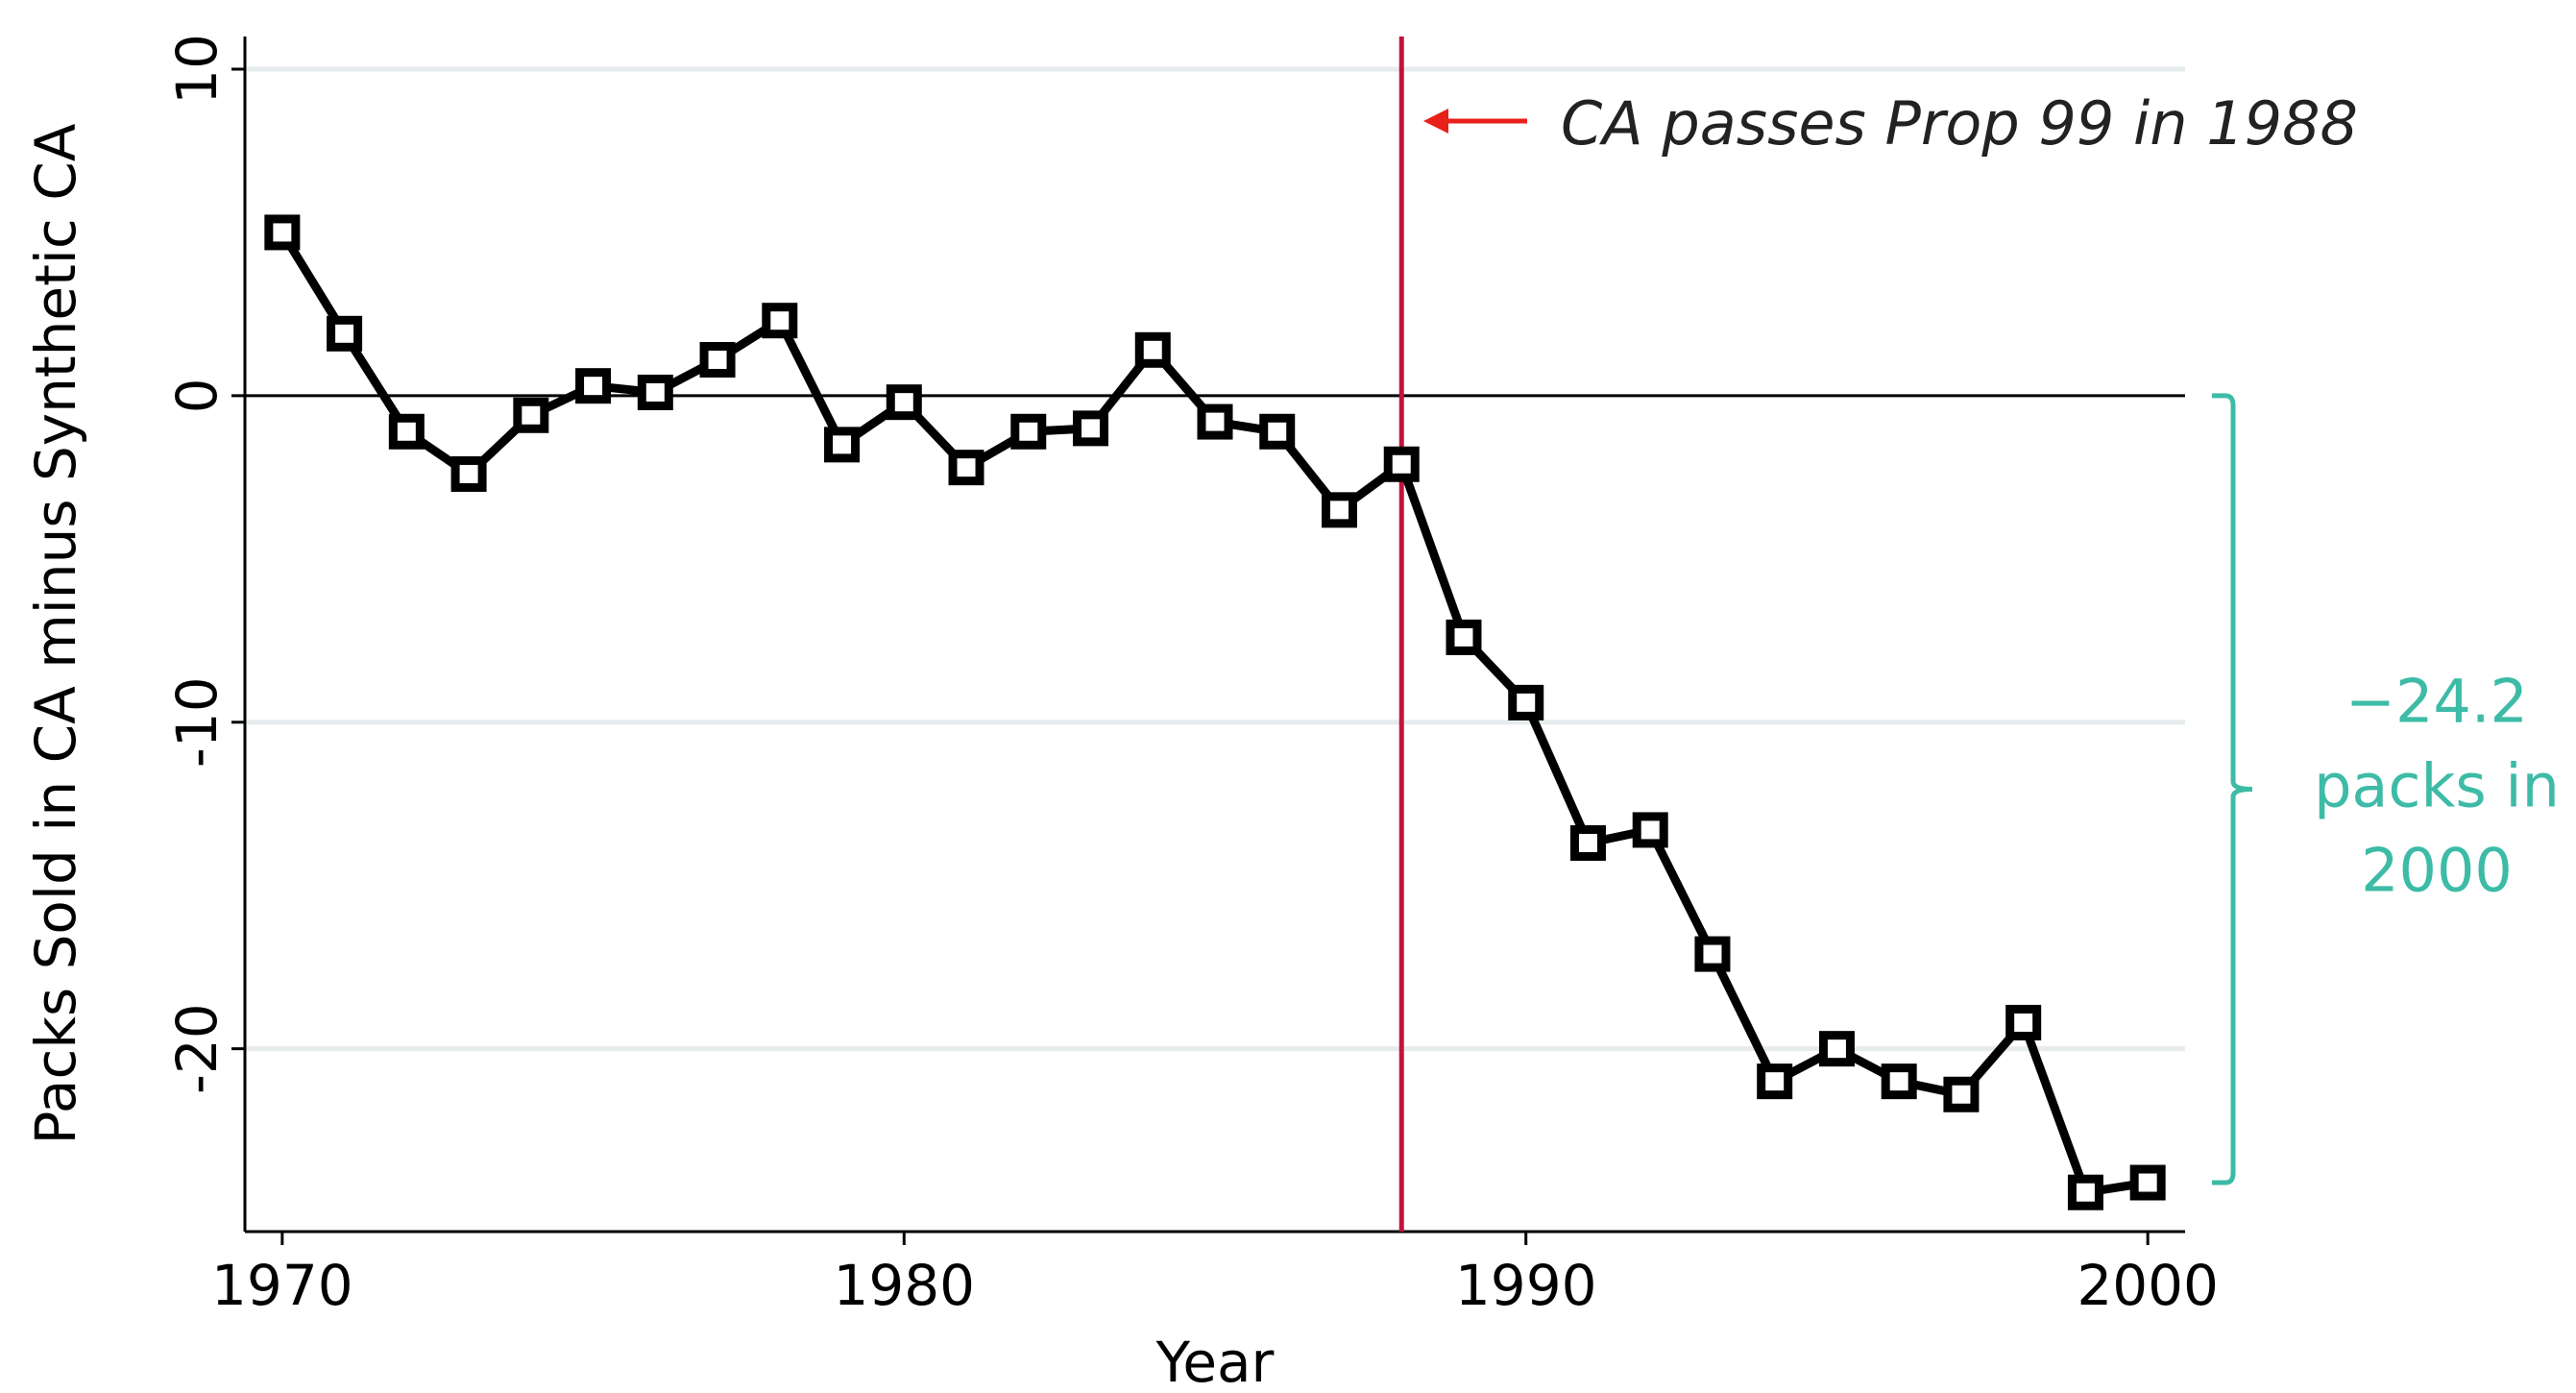 Image resolution: width=2576 pixels, height=1393 pixels. I want to click on x-ticks: 1970 1980 1990 2000, so click(1215, 1275).